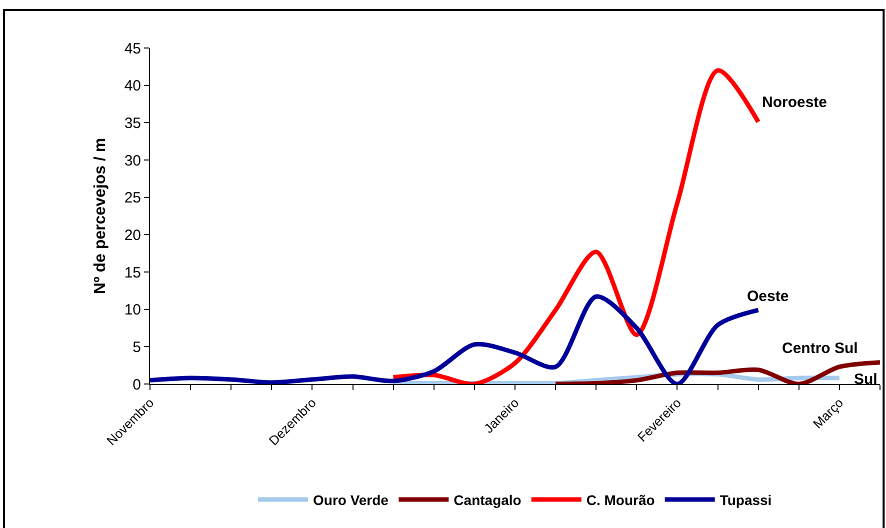  Describe the element at coordinates (132, 49) in the screenshot. I see `y-tick-label: 45` at that location.